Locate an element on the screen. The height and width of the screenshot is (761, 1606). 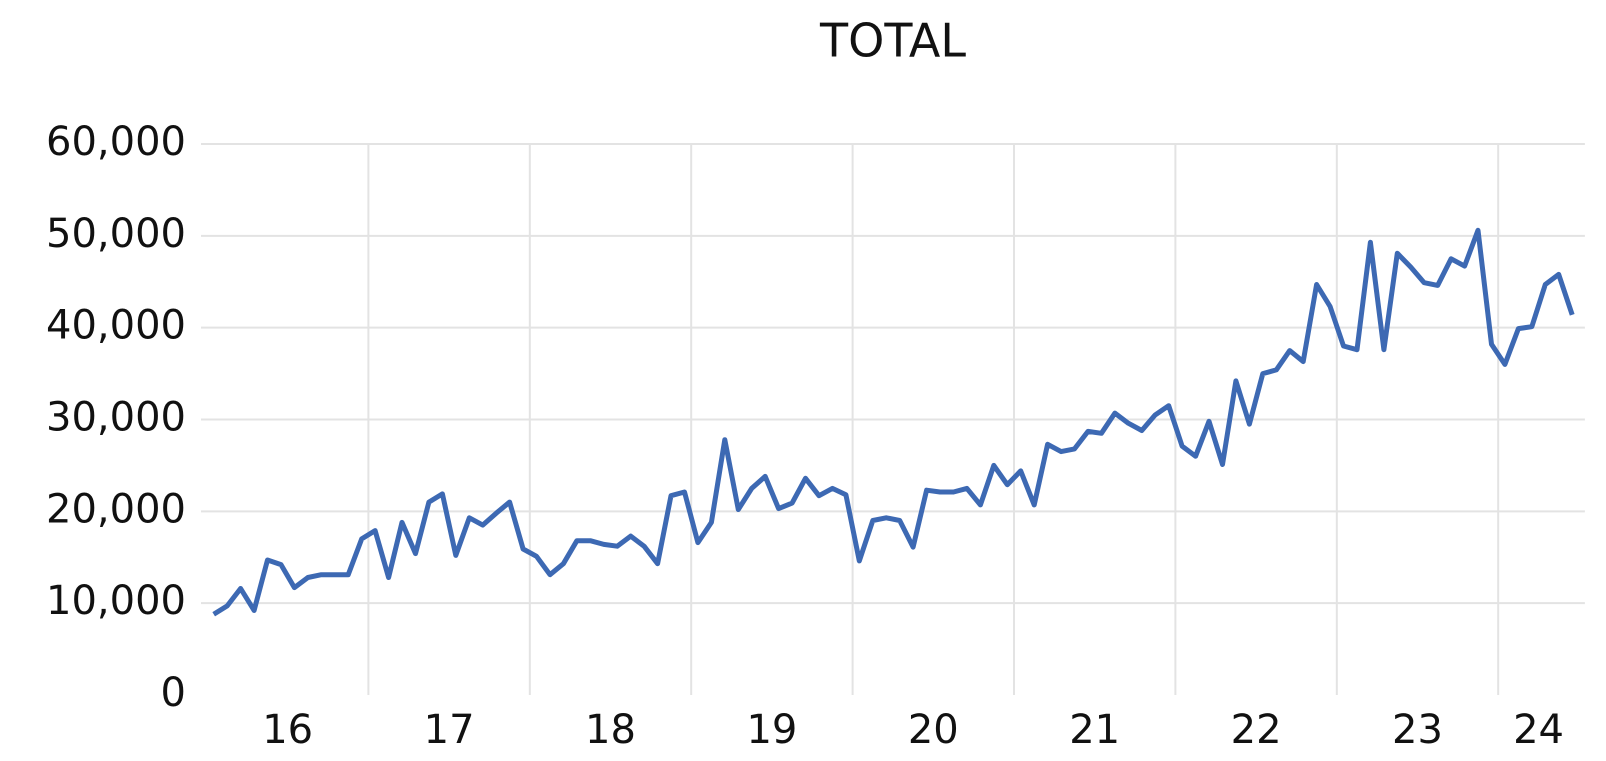
y-tick-label: 0 is located at coordinates (173, 693).